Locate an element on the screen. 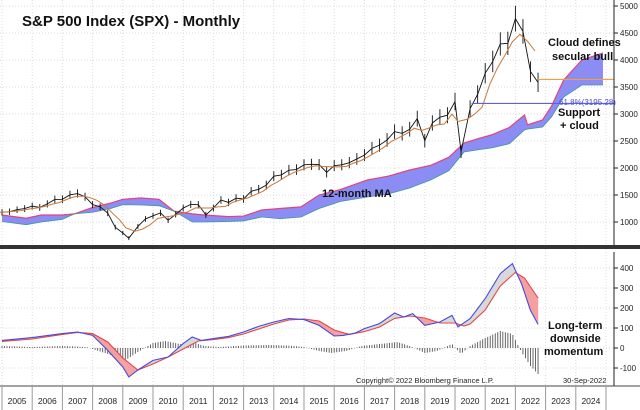 The height and width of the screenshot is (410, 640). price-tick-label: 1000 is located at coordinates (629, 222).